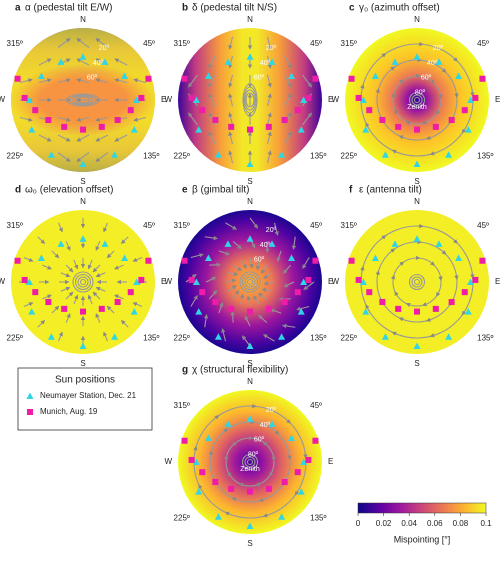 This screenshot has width=500, height=567. Describe the element at coordinates (351, 190) in the screenshot. I see `panel-letter: f` at that location.